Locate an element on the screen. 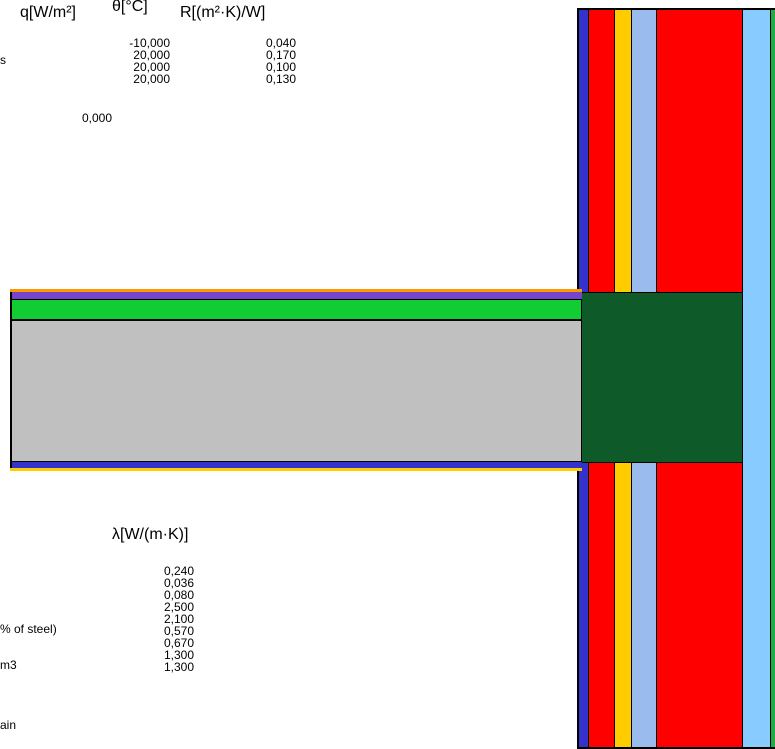 This screenshot has width=775, height=749. header-q: q[W/m²] is located at coordinates (48, 13).